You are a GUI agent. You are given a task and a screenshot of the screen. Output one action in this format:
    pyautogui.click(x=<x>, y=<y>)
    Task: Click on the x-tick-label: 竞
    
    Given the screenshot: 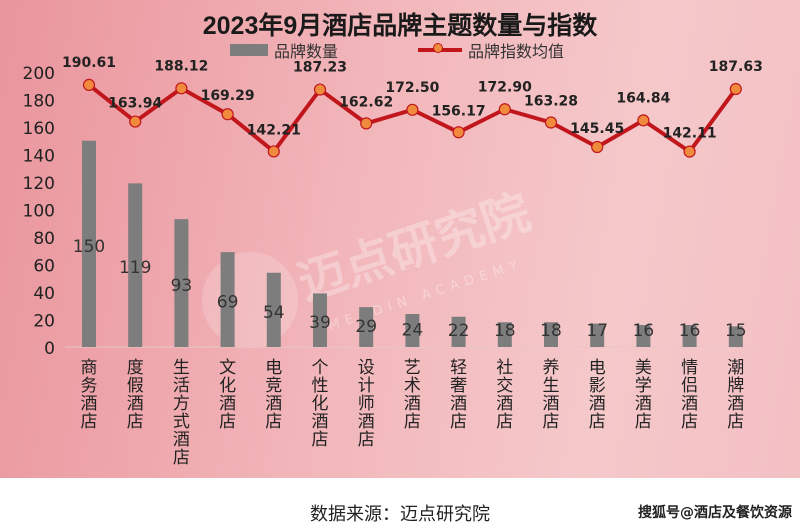 What is the action you would take?
    pyautogui.click(x=273, y=386)
    